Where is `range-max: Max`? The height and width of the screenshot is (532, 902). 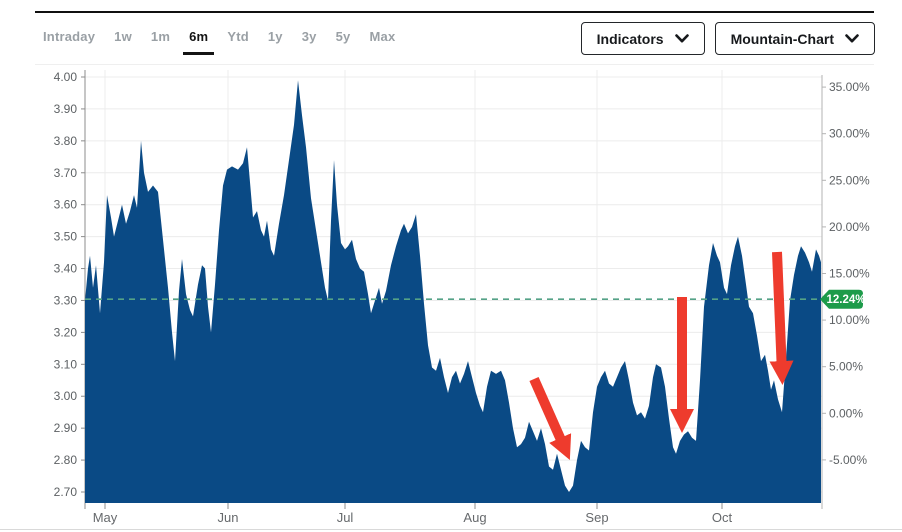 range-max: Max is located at coordinates (383, 39).